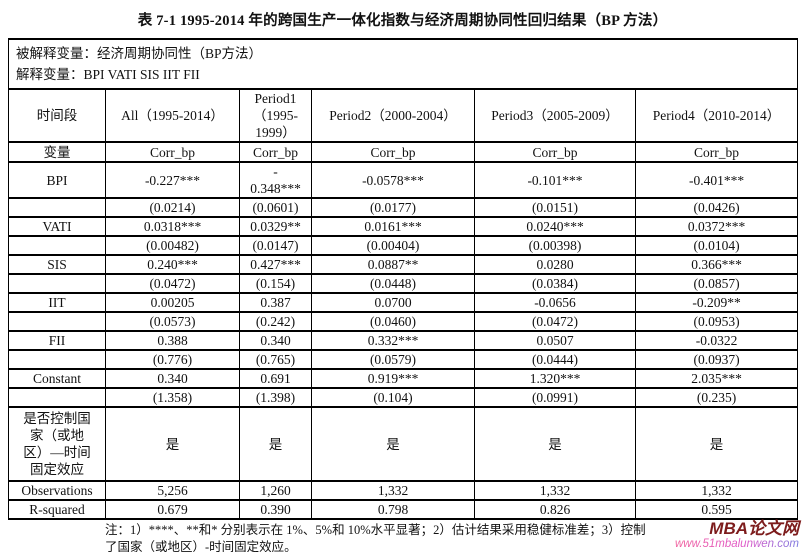 This screenshot has height=552, width=805. I want to click on coef-cell: -0.0578***, so click(393, 180).